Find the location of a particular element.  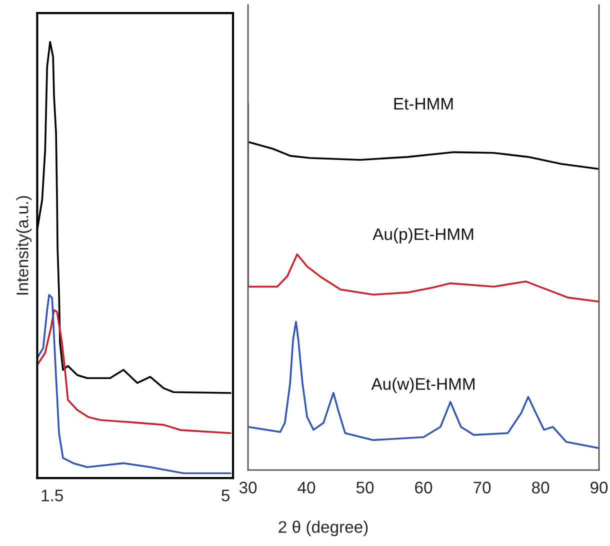

y-axis-title: Intensity(a.u.) is located at coordinates (24, 245).